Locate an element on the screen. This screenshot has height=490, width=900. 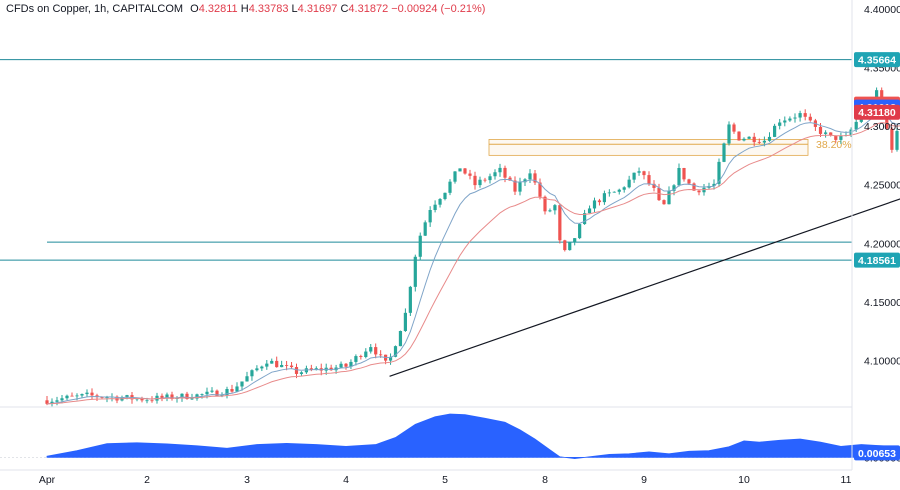
price-tick-label: 4.20000 is located at coordinates (882, 244).